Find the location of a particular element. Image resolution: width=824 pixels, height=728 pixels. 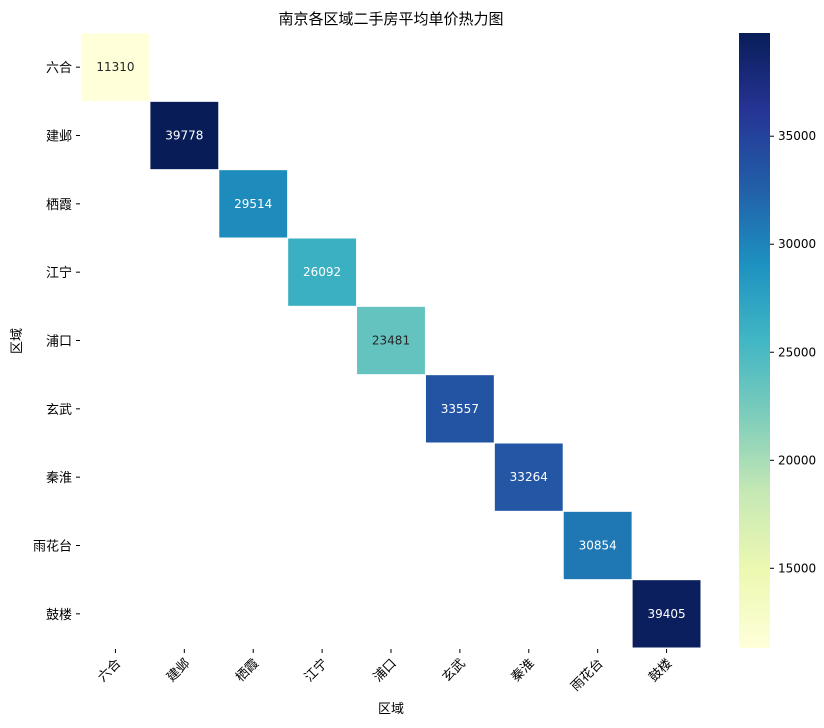

x-tick-label: 秦淮 is located at coordinates (523, 670).